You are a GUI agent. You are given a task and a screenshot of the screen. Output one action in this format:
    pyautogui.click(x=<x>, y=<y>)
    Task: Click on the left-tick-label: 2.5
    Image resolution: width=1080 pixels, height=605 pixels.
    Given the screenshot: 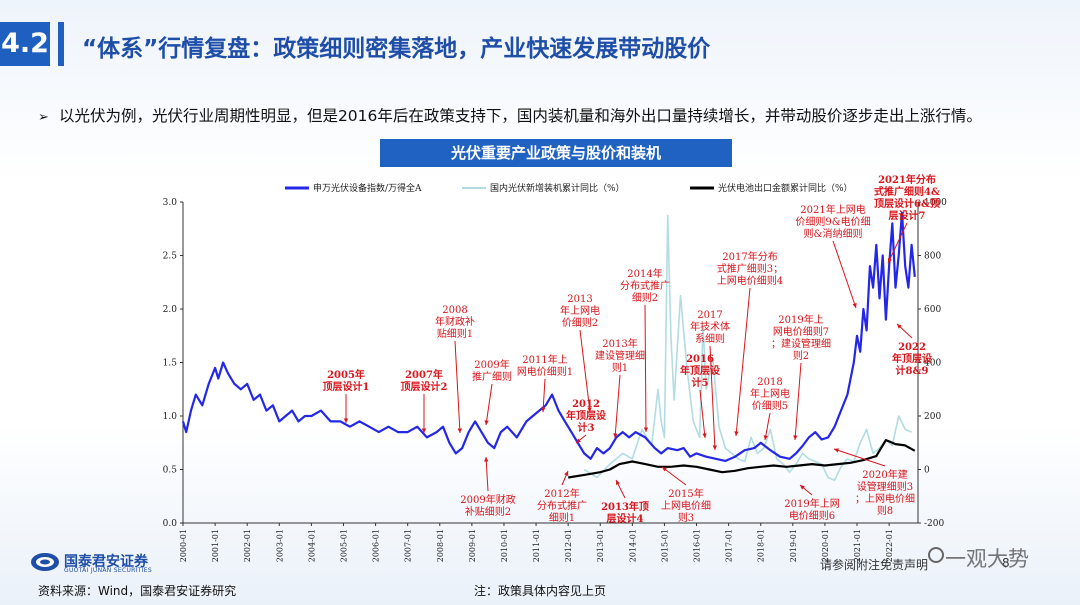 What is the action you would take?
    pyautogui.click(x=170, y=257)
    